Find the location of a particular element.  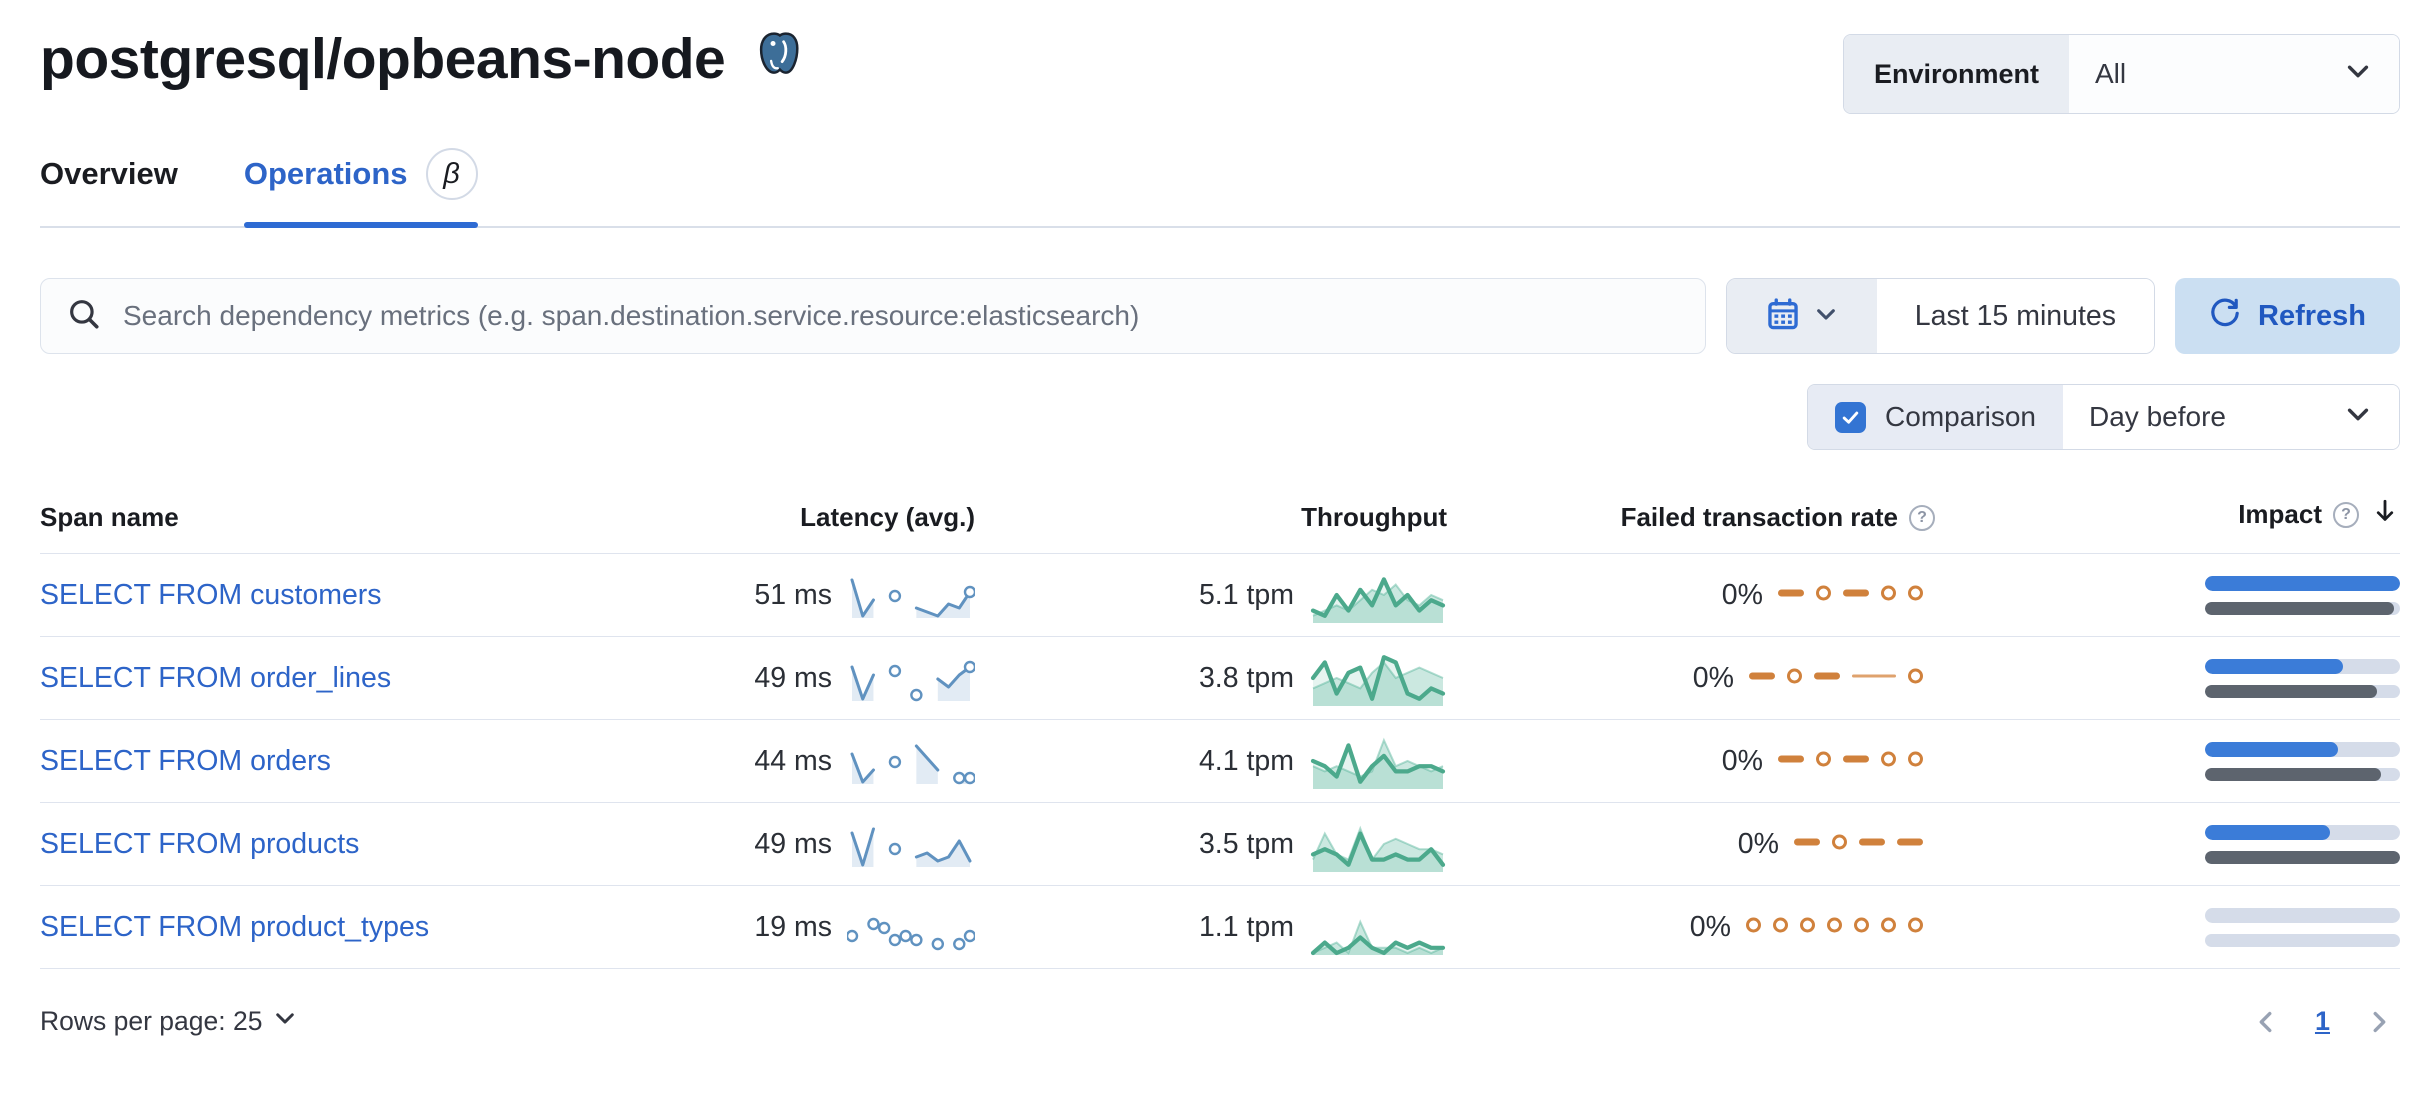

environment-filter: Environment All is located at coordinates (2121, 74).